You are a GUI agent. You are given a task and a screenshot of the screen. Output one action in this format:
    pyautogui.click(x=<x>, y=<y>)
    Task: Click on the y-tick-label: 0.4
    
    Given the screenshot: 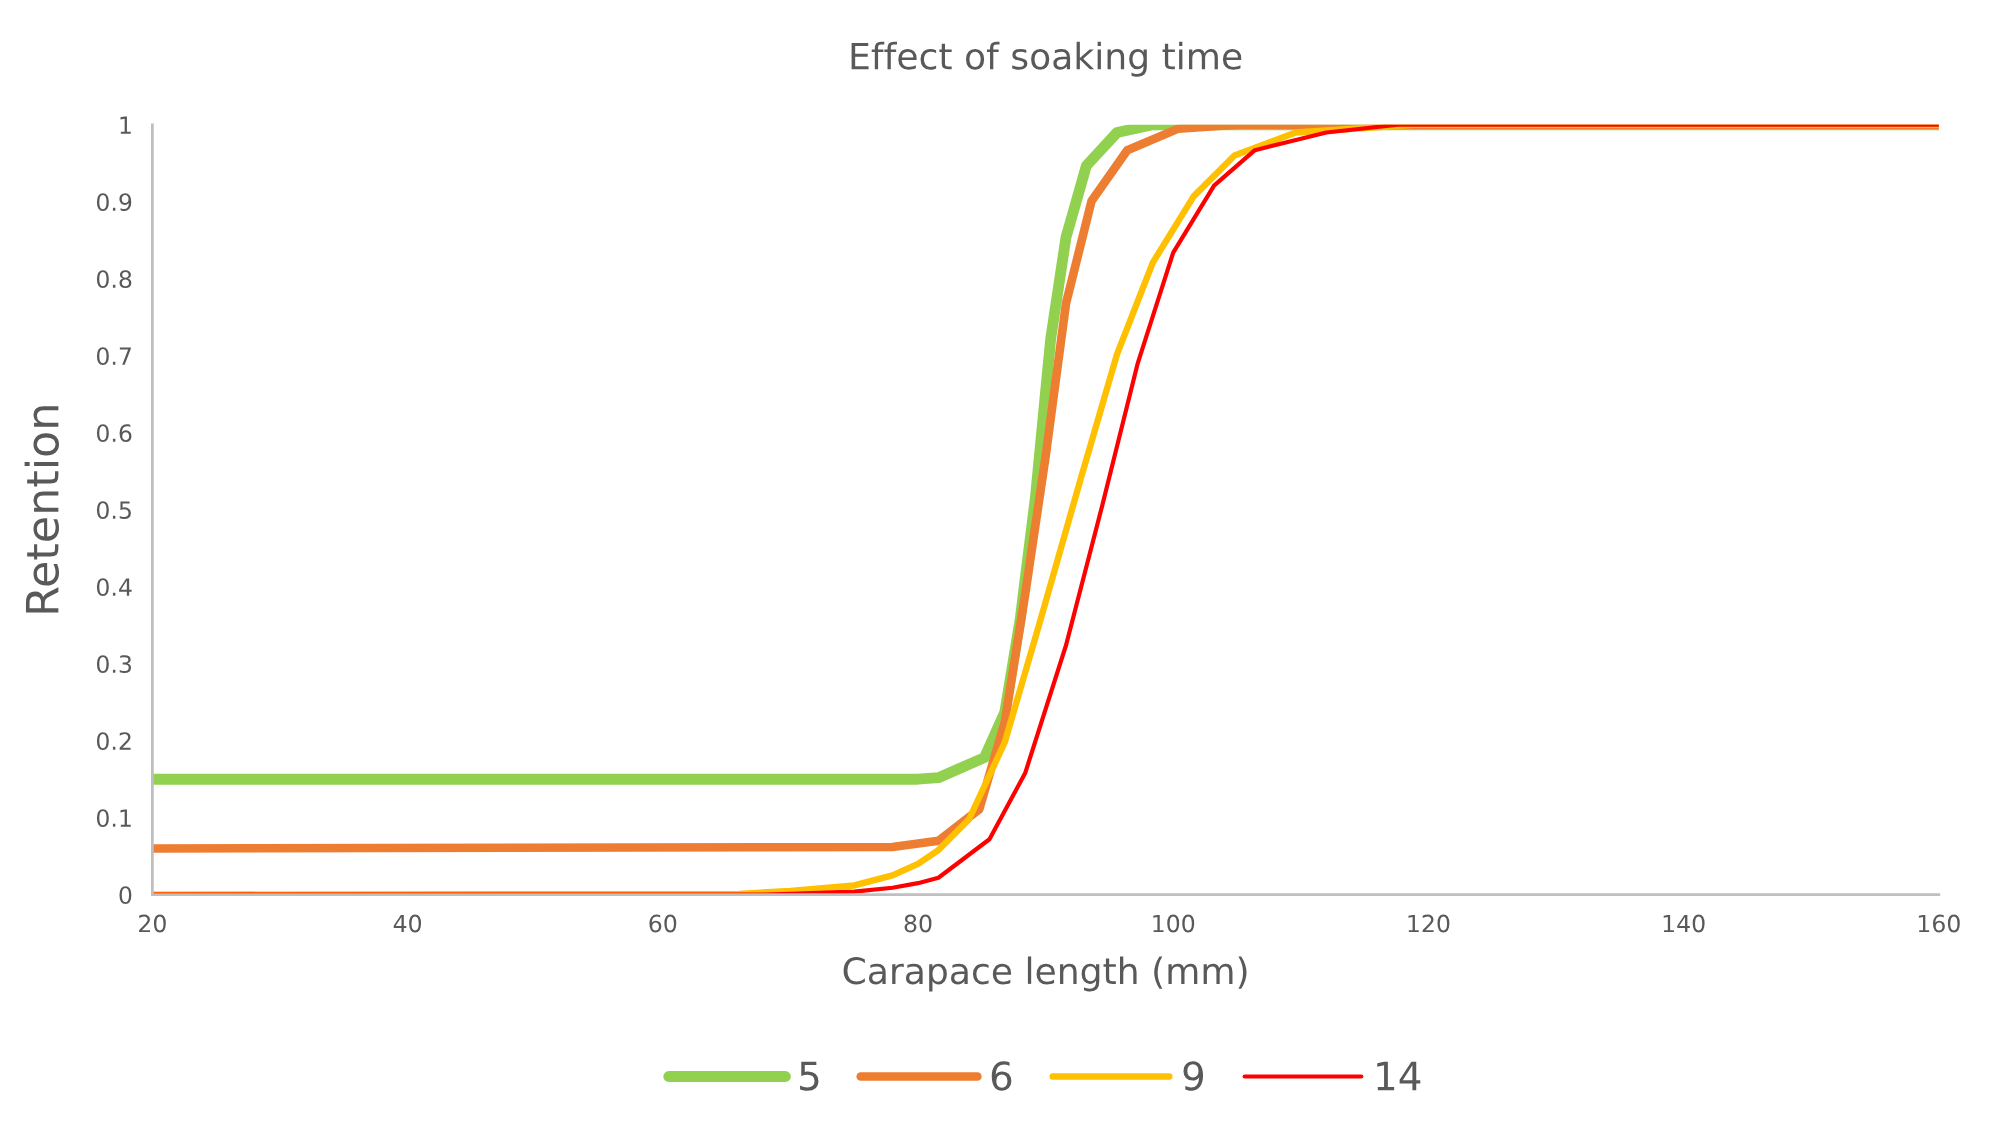 What is the action you would take?
    pyautogui.click(x=114, y=587)
    